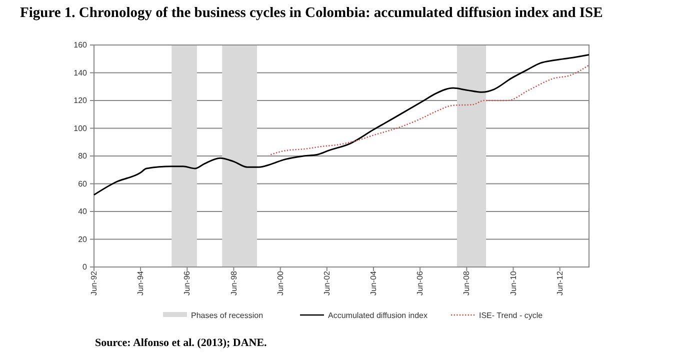  I want to click on x-tick-label: Jun-94, so click(141, 283).